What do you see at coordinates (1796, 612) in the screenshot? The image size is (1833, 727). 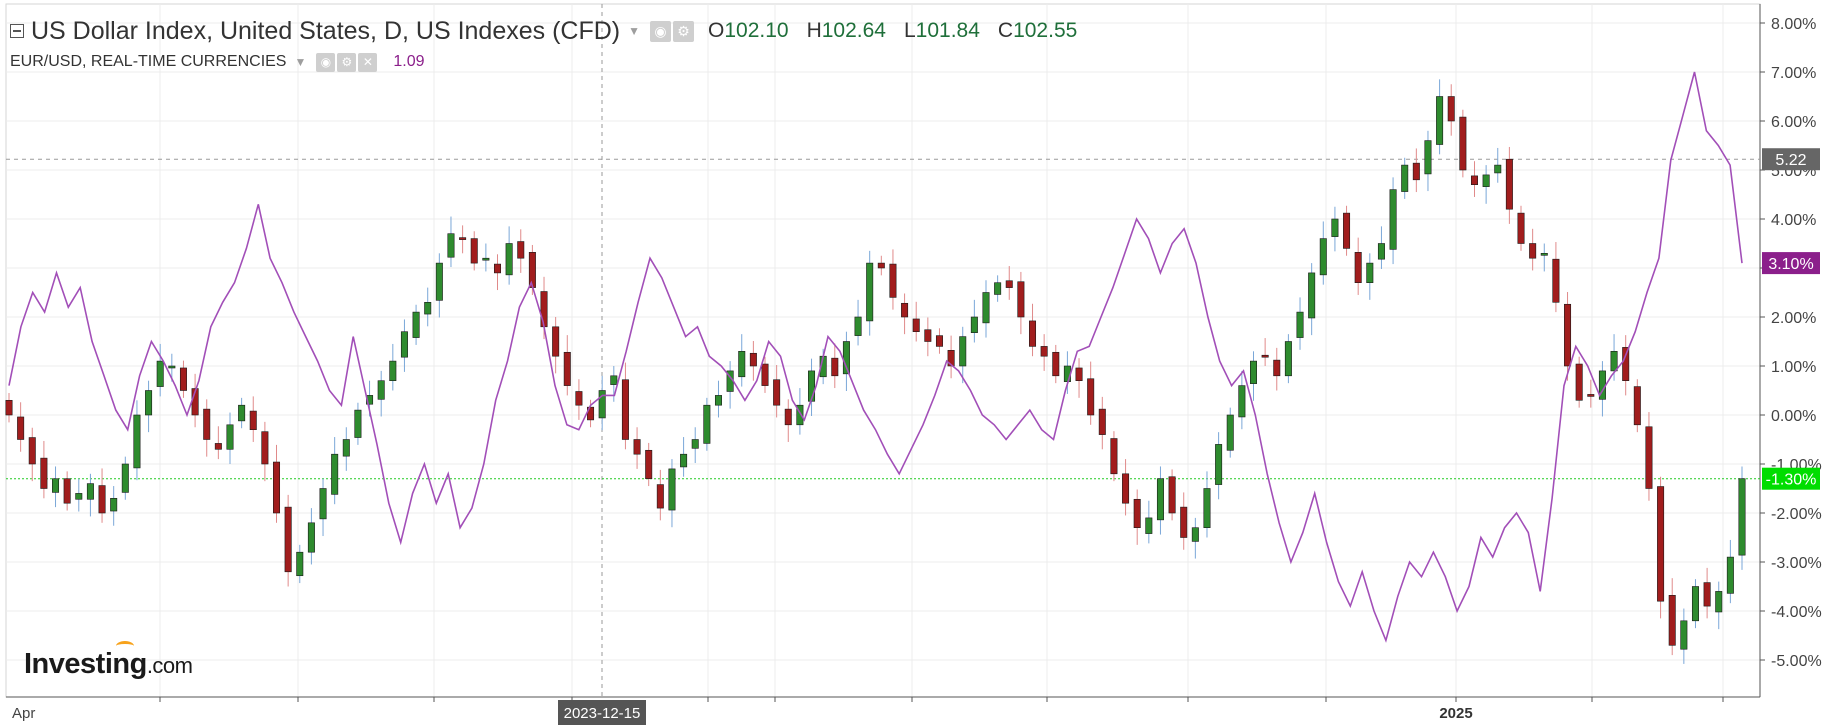 I see `y-tick-label: -4.00%` at bounding box center [1796, 612].